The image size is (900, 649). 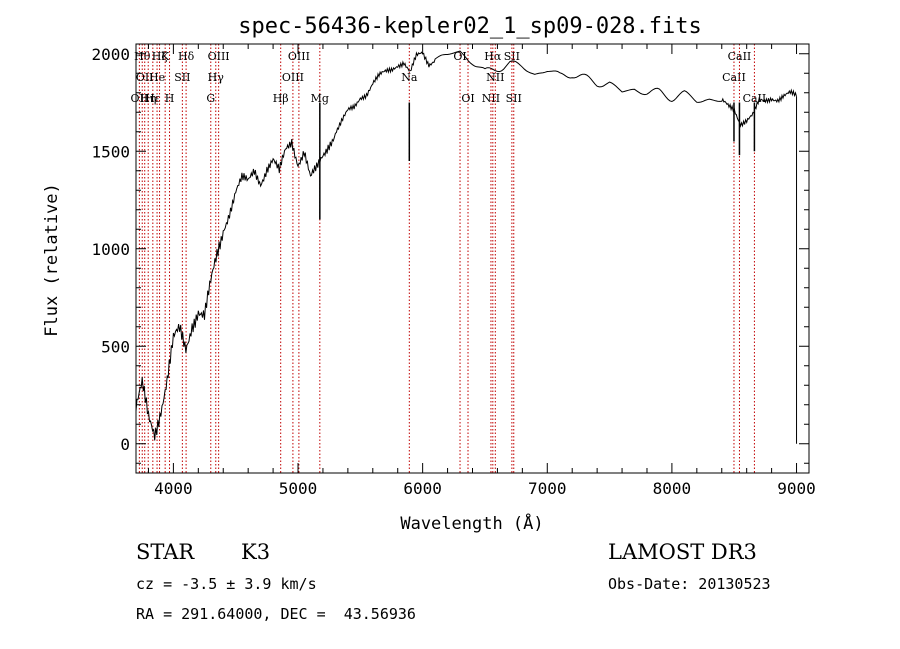 I want to click on reference-line-label: Hζ, so click(x=160, y=56).